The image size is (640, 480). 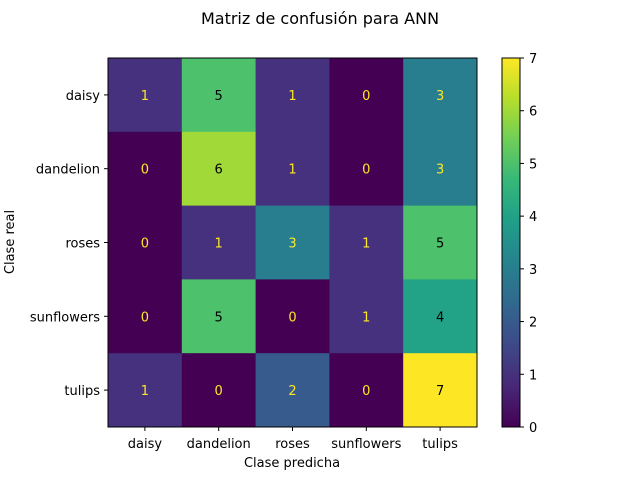 What do you see at coordinates (10, 242) in the screenshot?
I see `y-axis-label: Clase real` at bounding box center [10, 242].